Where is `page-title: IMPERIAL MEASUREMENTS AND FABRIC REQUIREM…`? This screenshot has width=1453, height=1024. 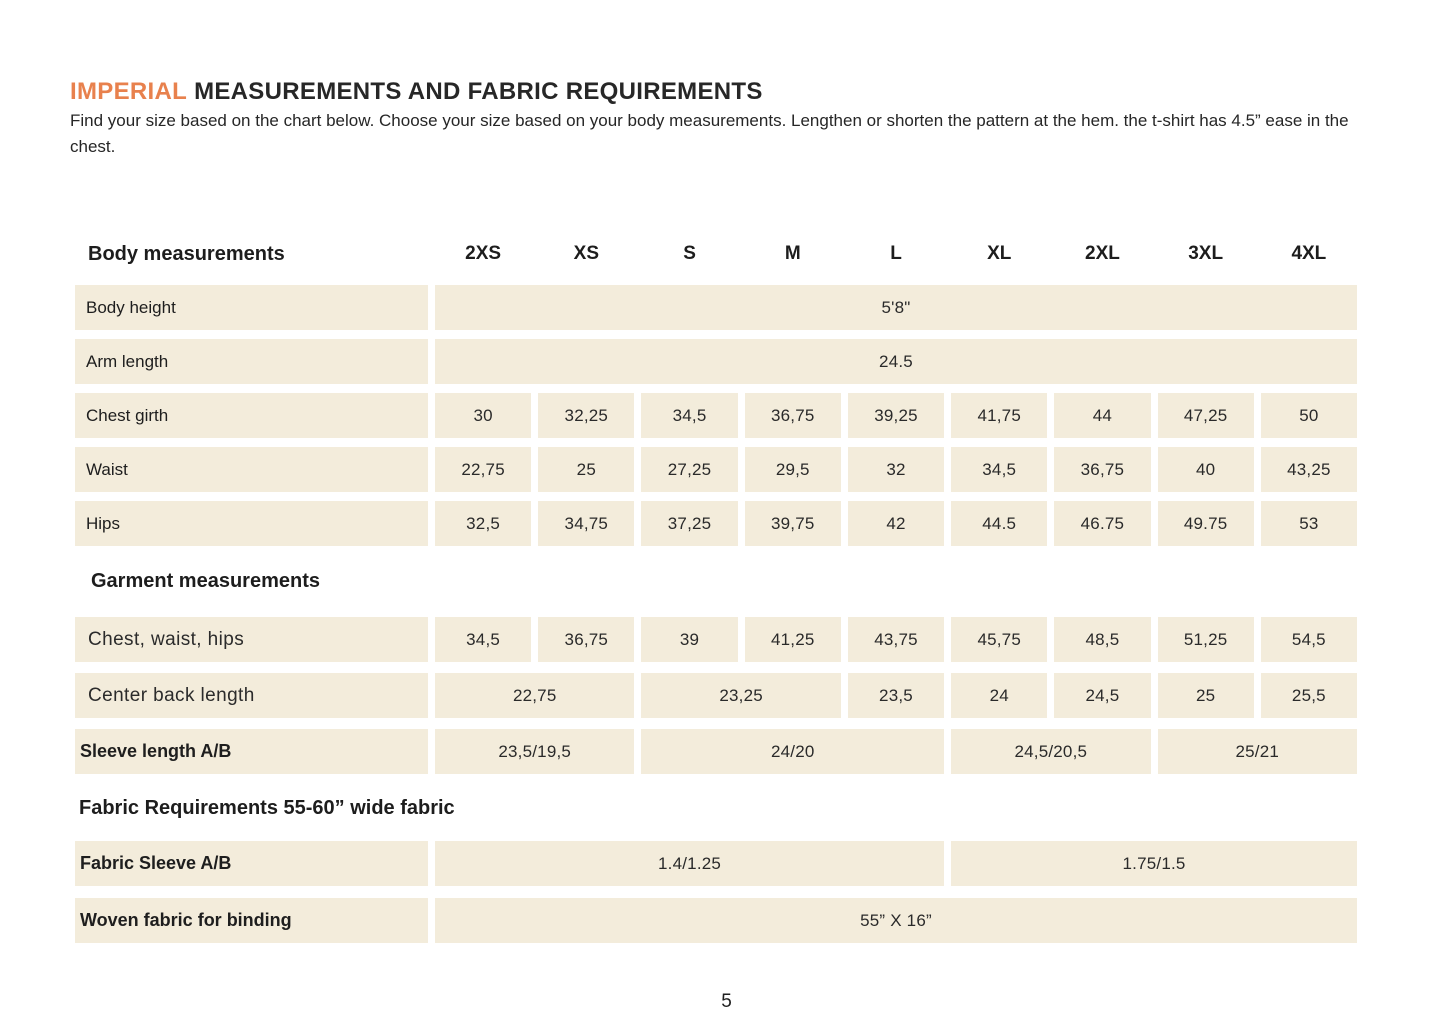 page-title: IMPERIAL MEASUREMENTS AND FABRIC REQUIREM… is located at coordinates (416, 92).